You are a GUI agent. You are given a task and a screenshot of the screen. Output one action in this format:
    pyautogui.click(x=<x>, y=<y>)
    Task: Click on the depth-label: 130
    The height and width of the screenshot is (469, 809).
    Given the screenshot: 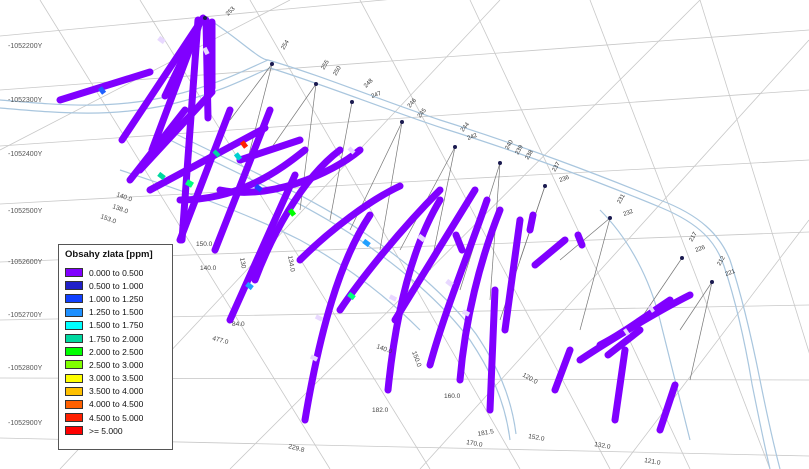 What is the action you would take?
    pyautogui.click(x=242, y=263)
    